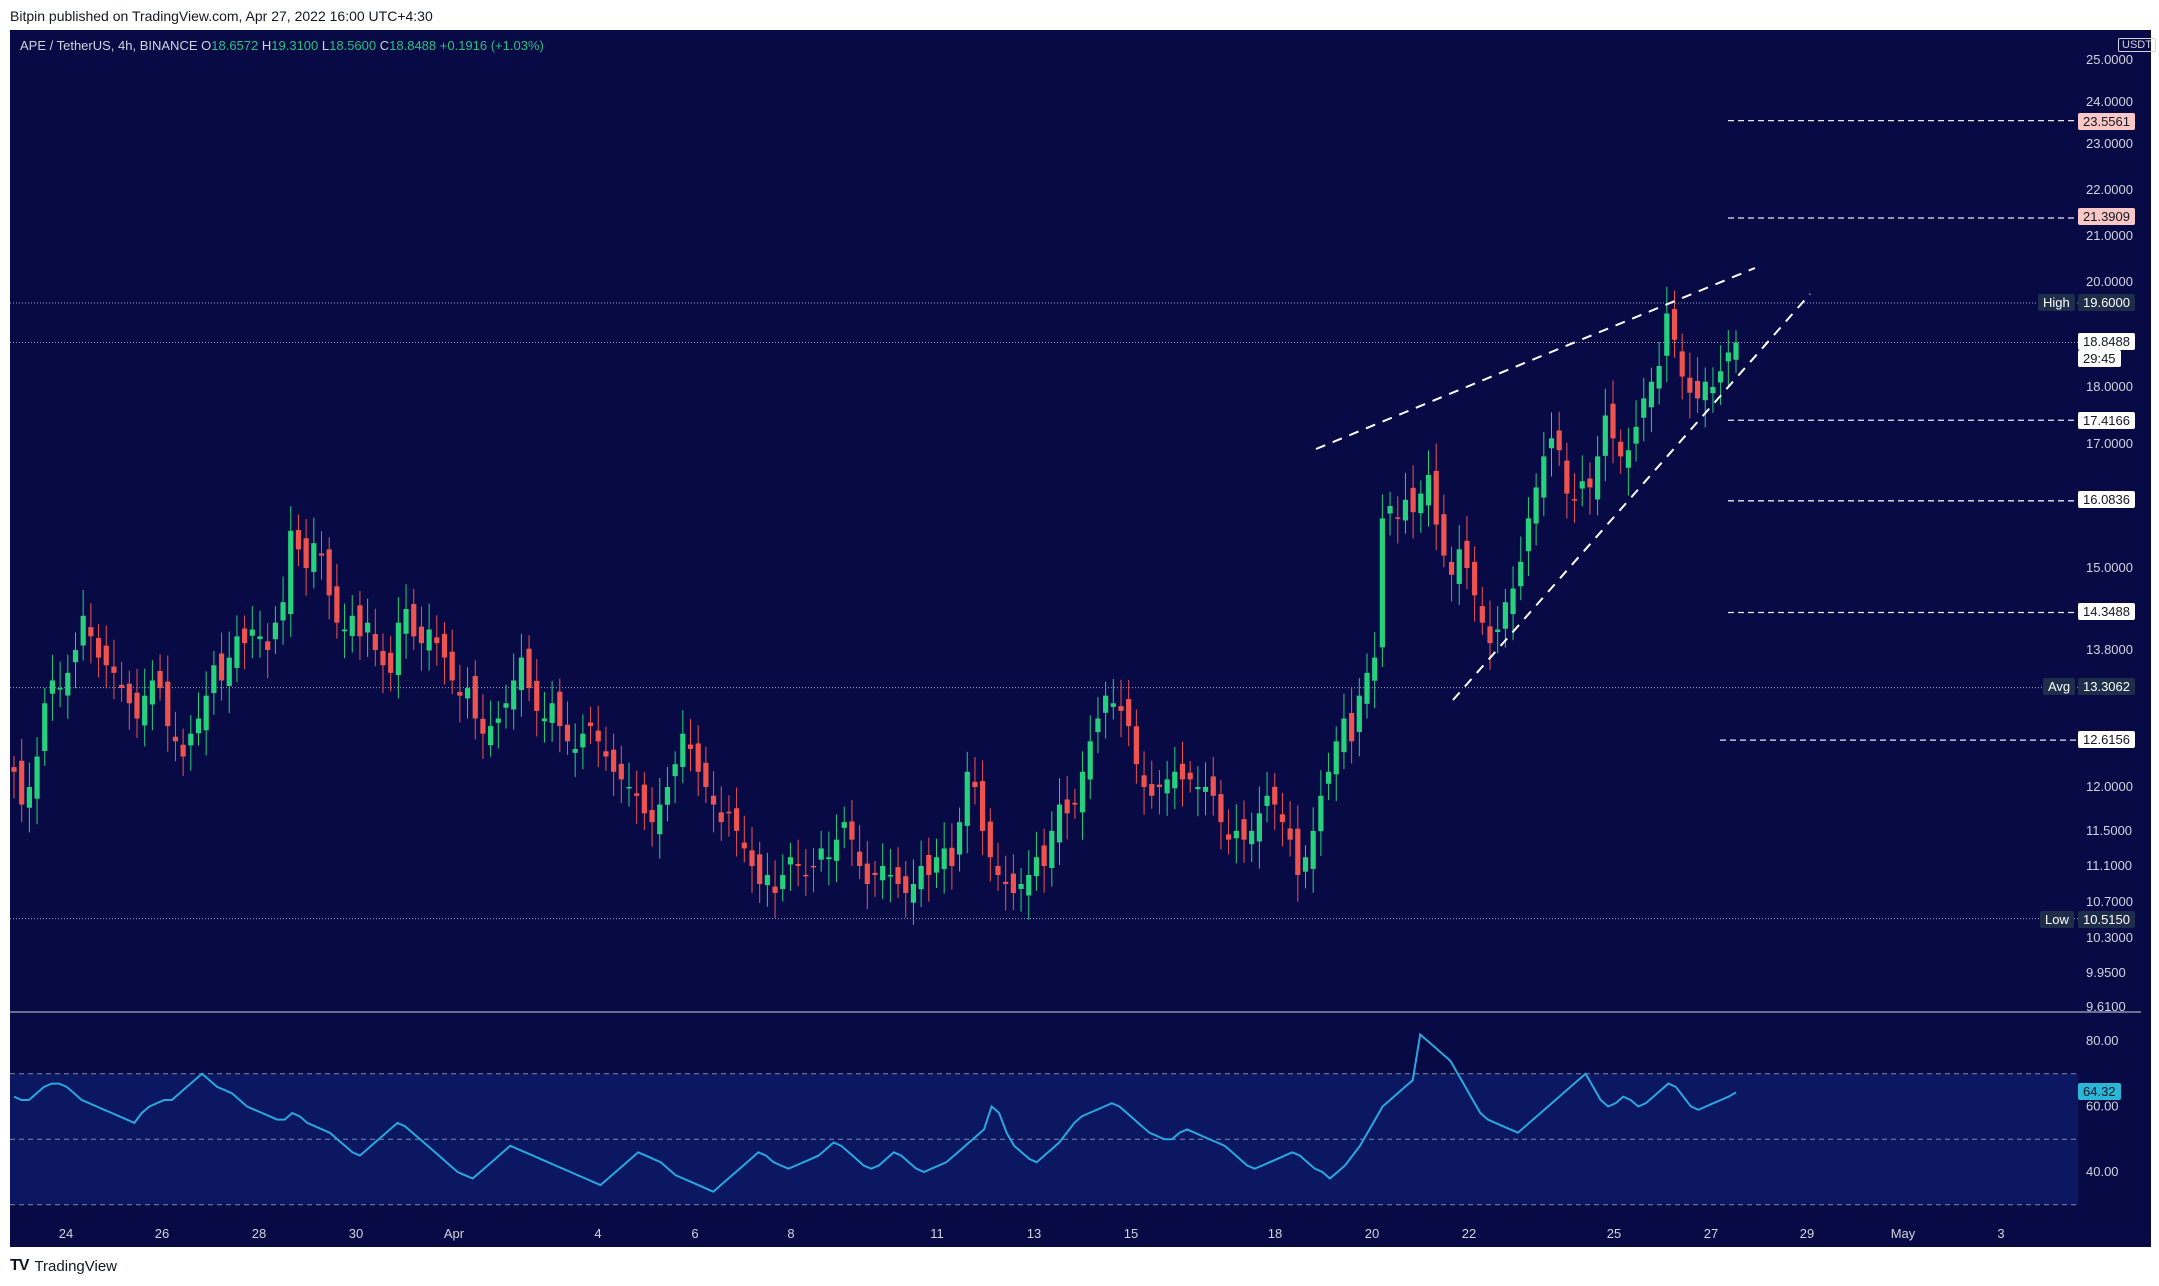 This screenshot has height=1286, width=2159. I want to click on rsi-tick-label: 40.00, so click(2102, 1171).